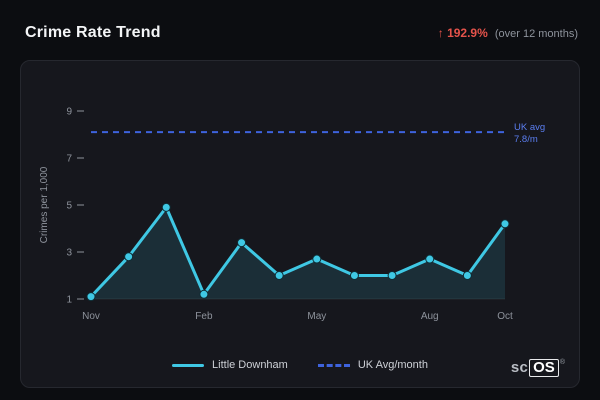  What do you see at coordinates (505, 316) in the screenshot?
I see `svg-text: Oct` at bounding box center [505, 316].